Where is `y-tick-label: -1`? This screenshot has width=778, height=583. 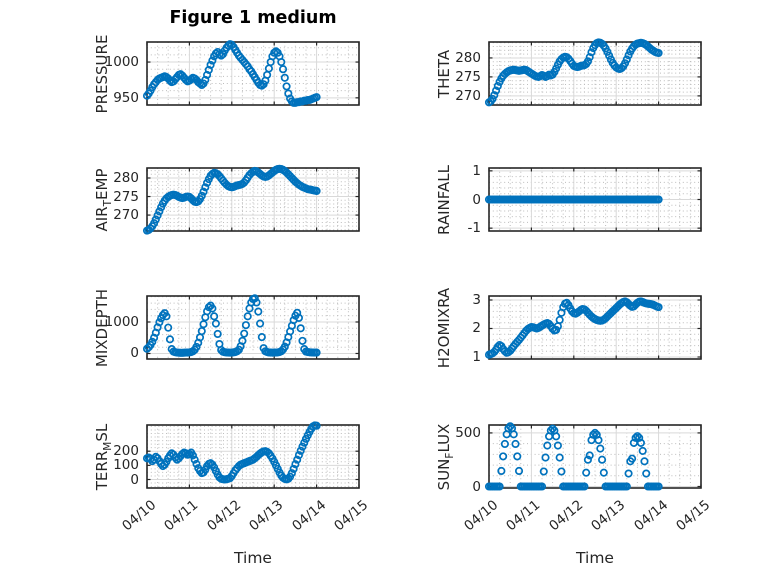 y-tick-label: -1 is located at coordinates (474, 228).